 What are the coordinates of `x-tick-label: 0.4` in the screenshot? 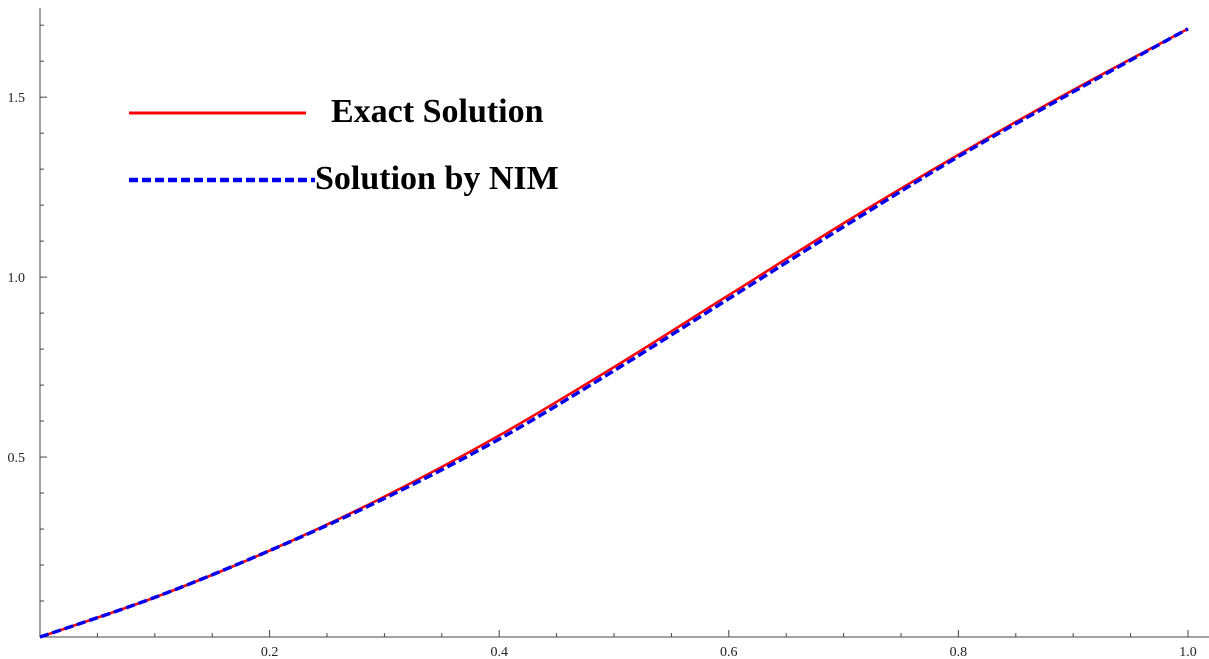 It's located at (499, 652).